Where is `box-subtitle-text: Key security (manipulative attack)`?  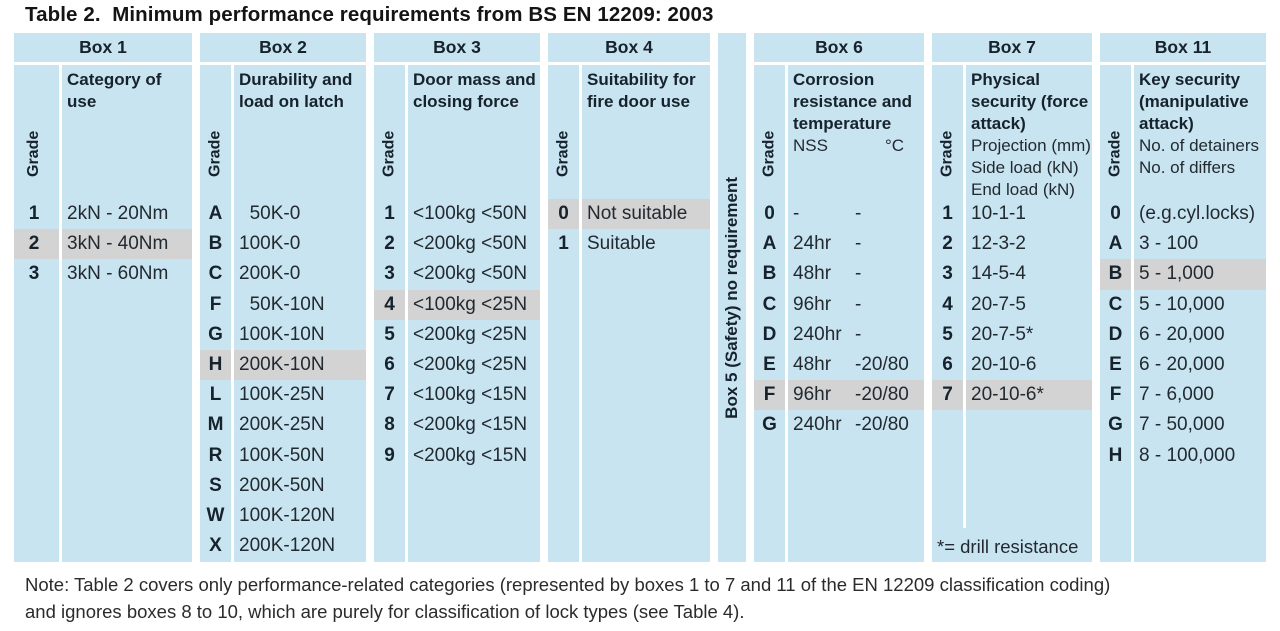
box-subtitle-text: Key security (manipulative attack) is located at coordinates (1194, 101).